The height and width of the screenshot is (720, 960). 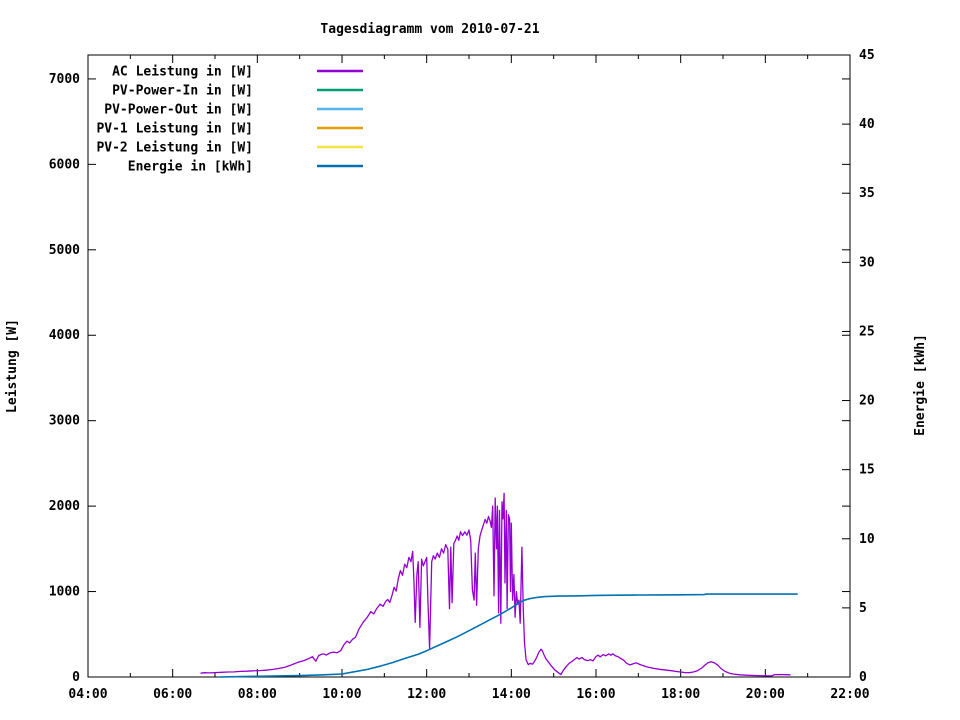 I want to click on legend-entry-pv-1-leistung-in-w: PV-1 Leistung in [W], so click(x=229, y=129).